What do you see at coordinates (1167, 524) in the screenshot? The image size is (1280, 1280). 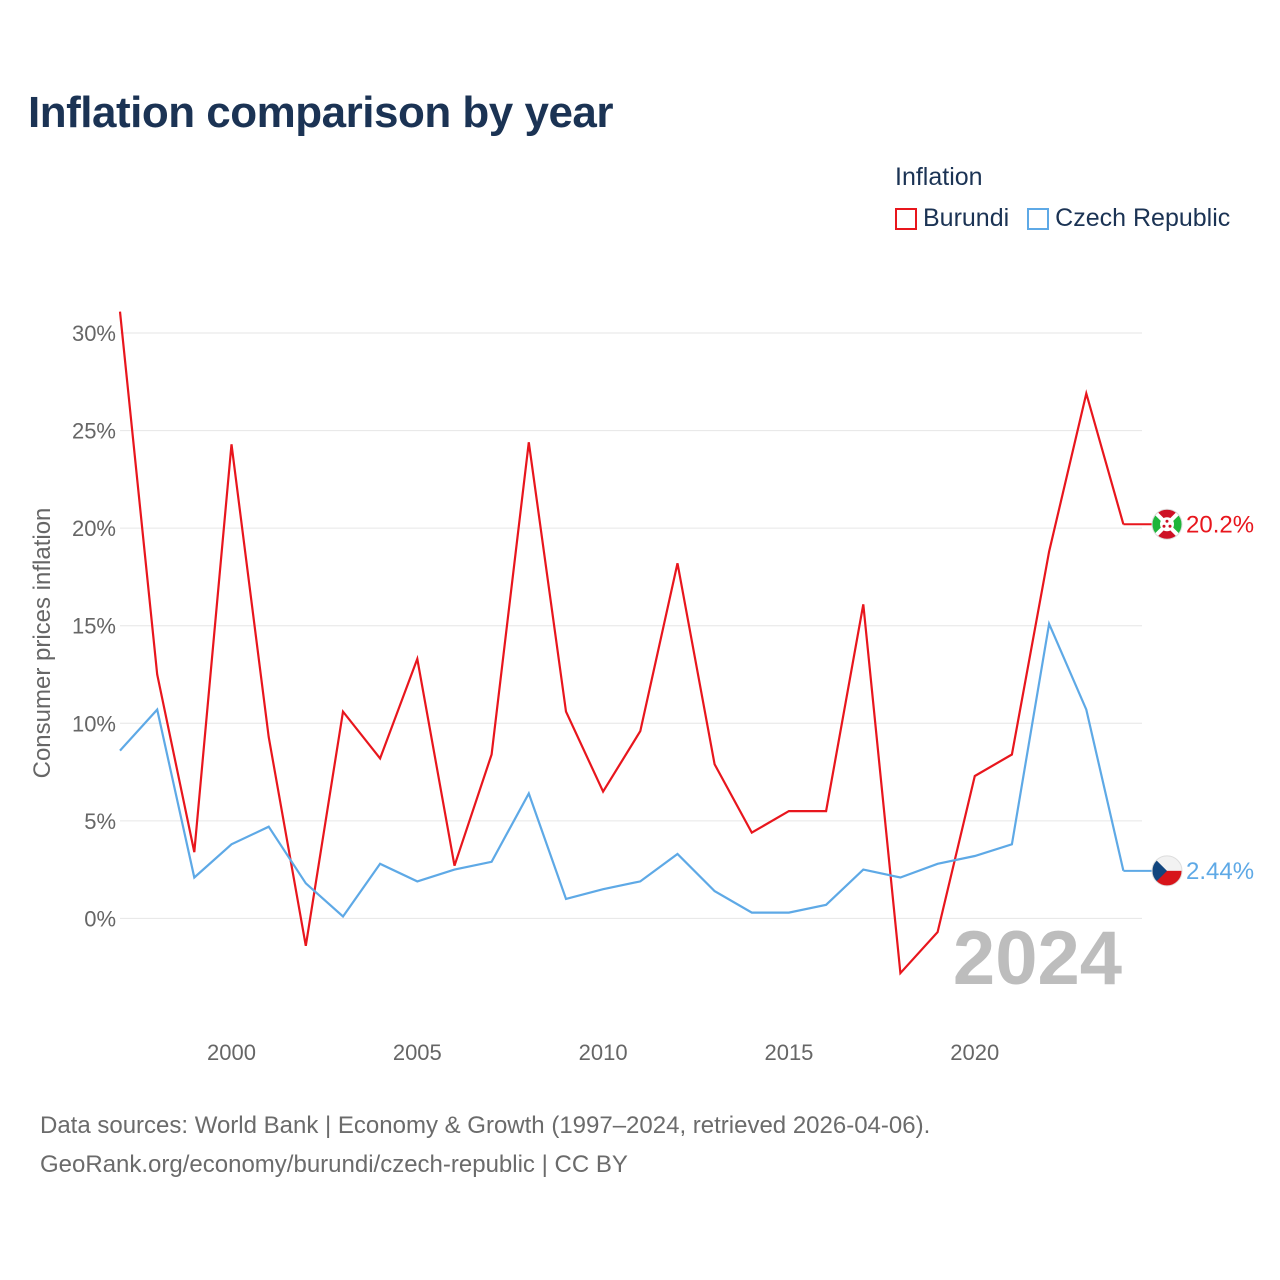 I see `burundi-flag-icon` at bounding box center [1167, 524].